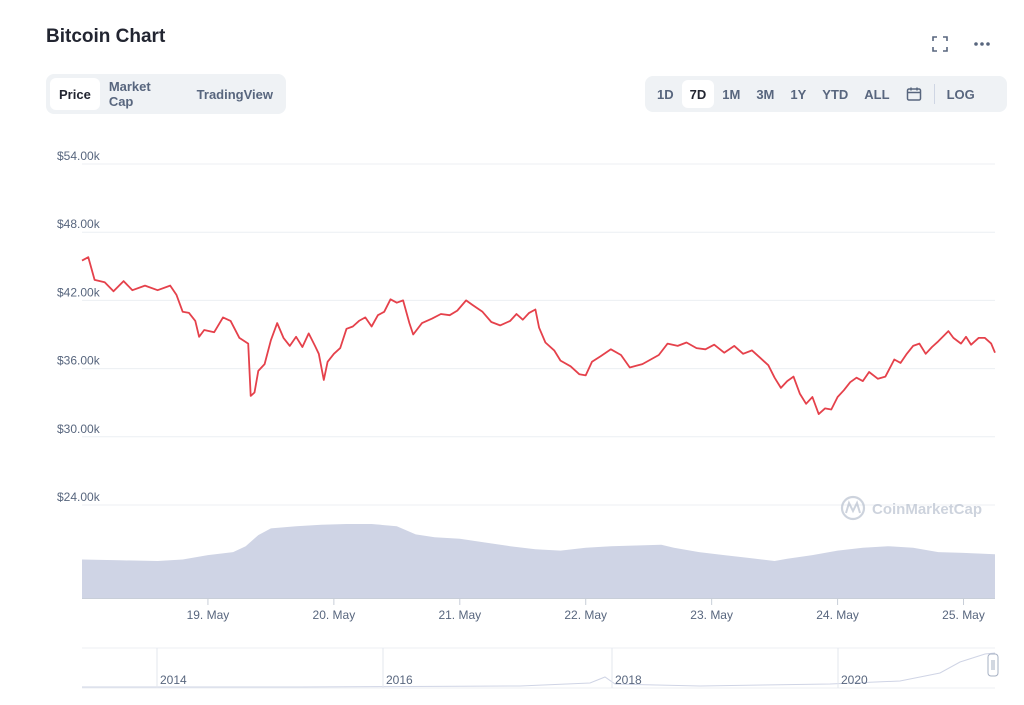 The width and height of the screenshot is (1024, 705). Describe the element at coordinates (129, 94) in the screenshot. I see `tab-market-cap: Market Cap` at that location.